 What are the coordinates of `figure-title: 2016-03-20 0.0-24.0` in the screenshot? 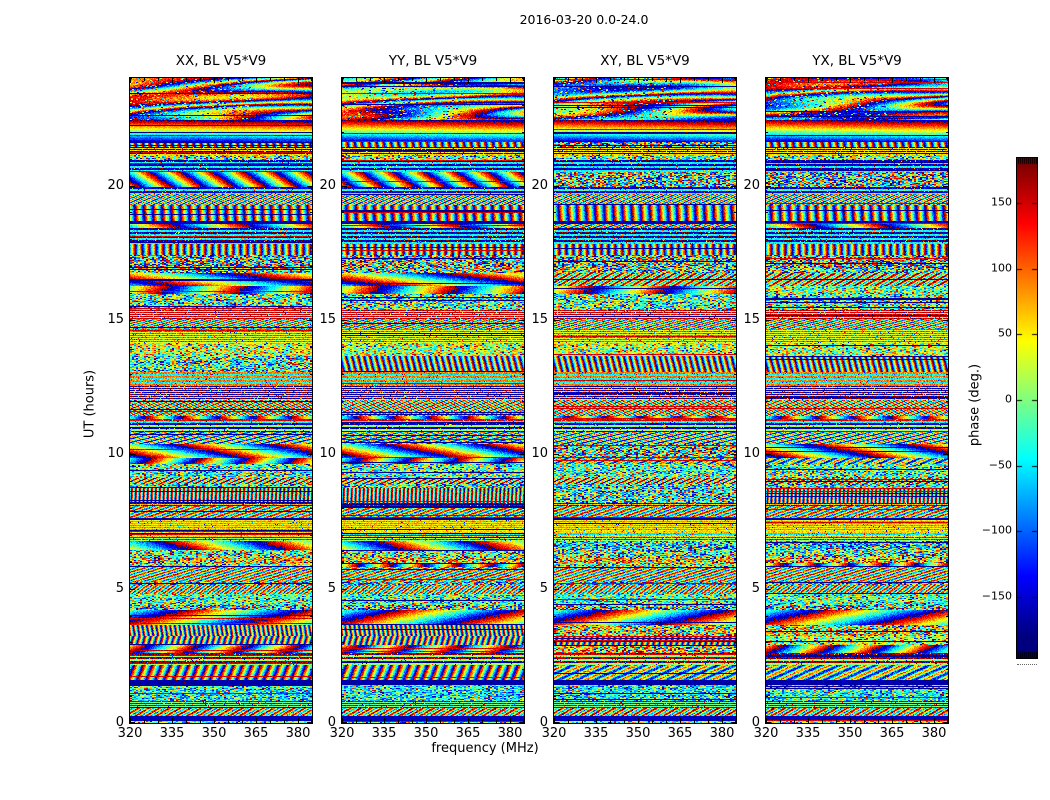 It's located at (584, 19).